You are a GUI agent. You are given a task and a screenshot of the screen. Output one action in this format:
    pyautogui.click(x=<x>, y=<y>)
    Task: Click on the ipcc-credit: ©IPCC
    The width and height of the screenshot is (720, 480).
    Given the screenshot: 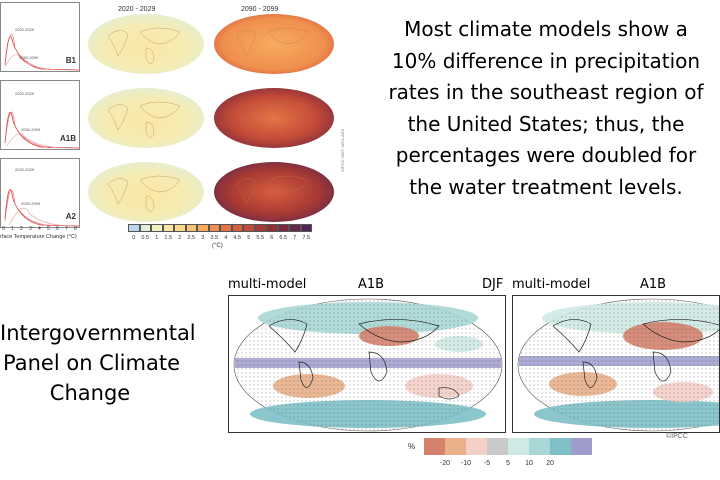 What is the action you would take?
    pyautogui.click(x=677, y=436)
    